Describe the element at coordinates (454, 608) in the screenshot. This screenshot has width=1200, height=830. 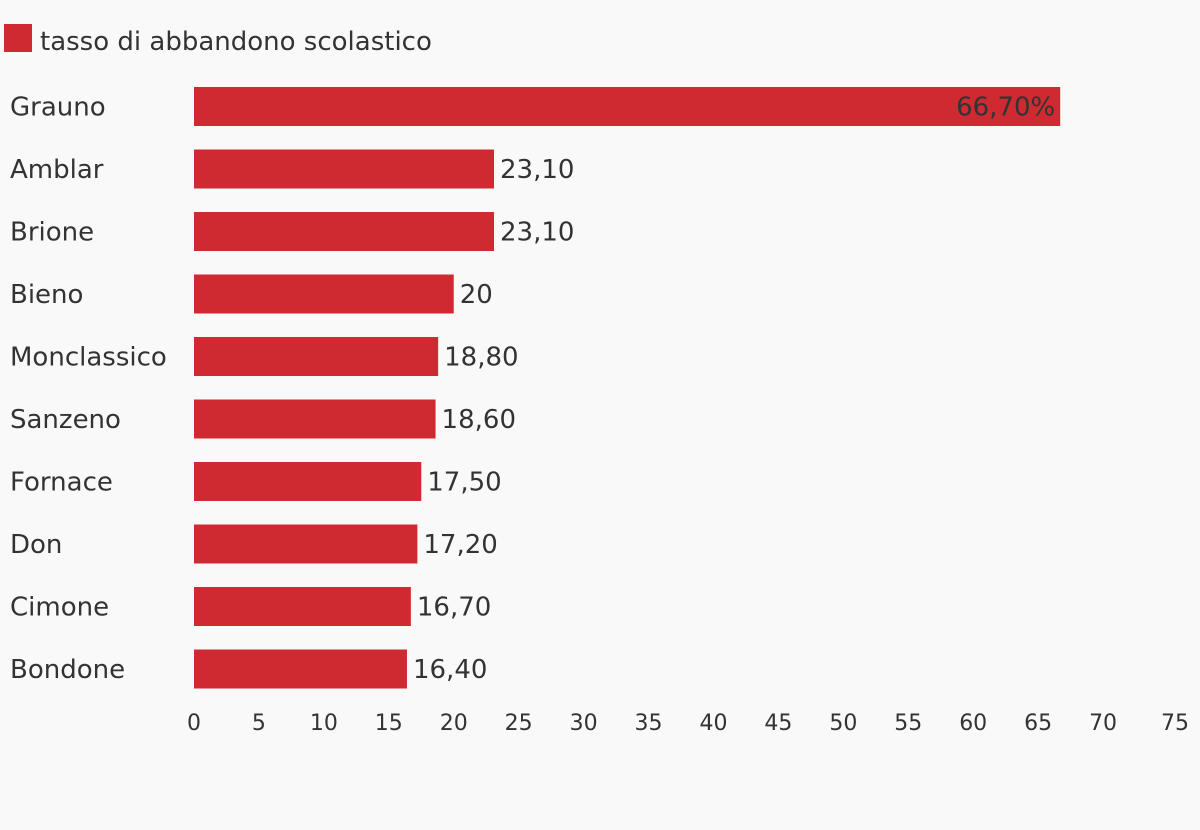
I see `value-label: 16,70` at that location.